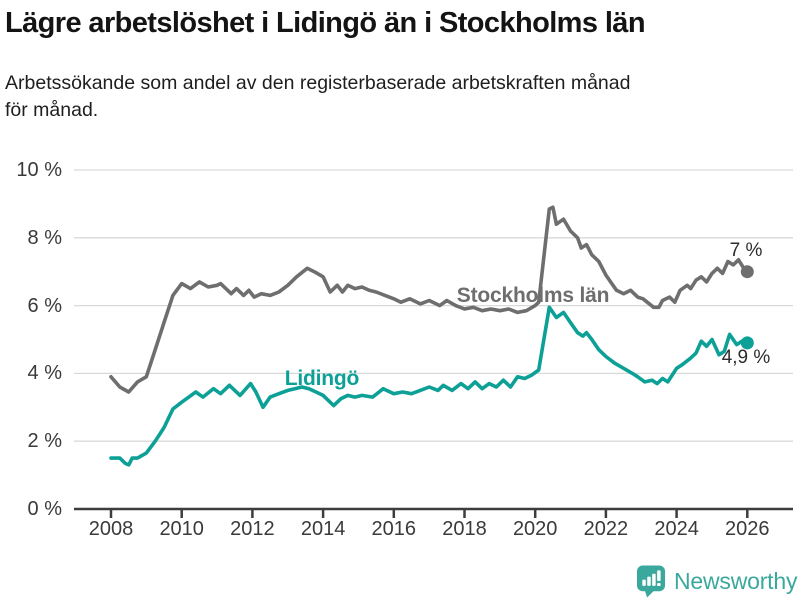 Image resolution: width=800 pixels, height=600 pixels. Describe the element at coordinates (44, 373) in the screenshot. I see `y-tick-label: 4 %` at that location.